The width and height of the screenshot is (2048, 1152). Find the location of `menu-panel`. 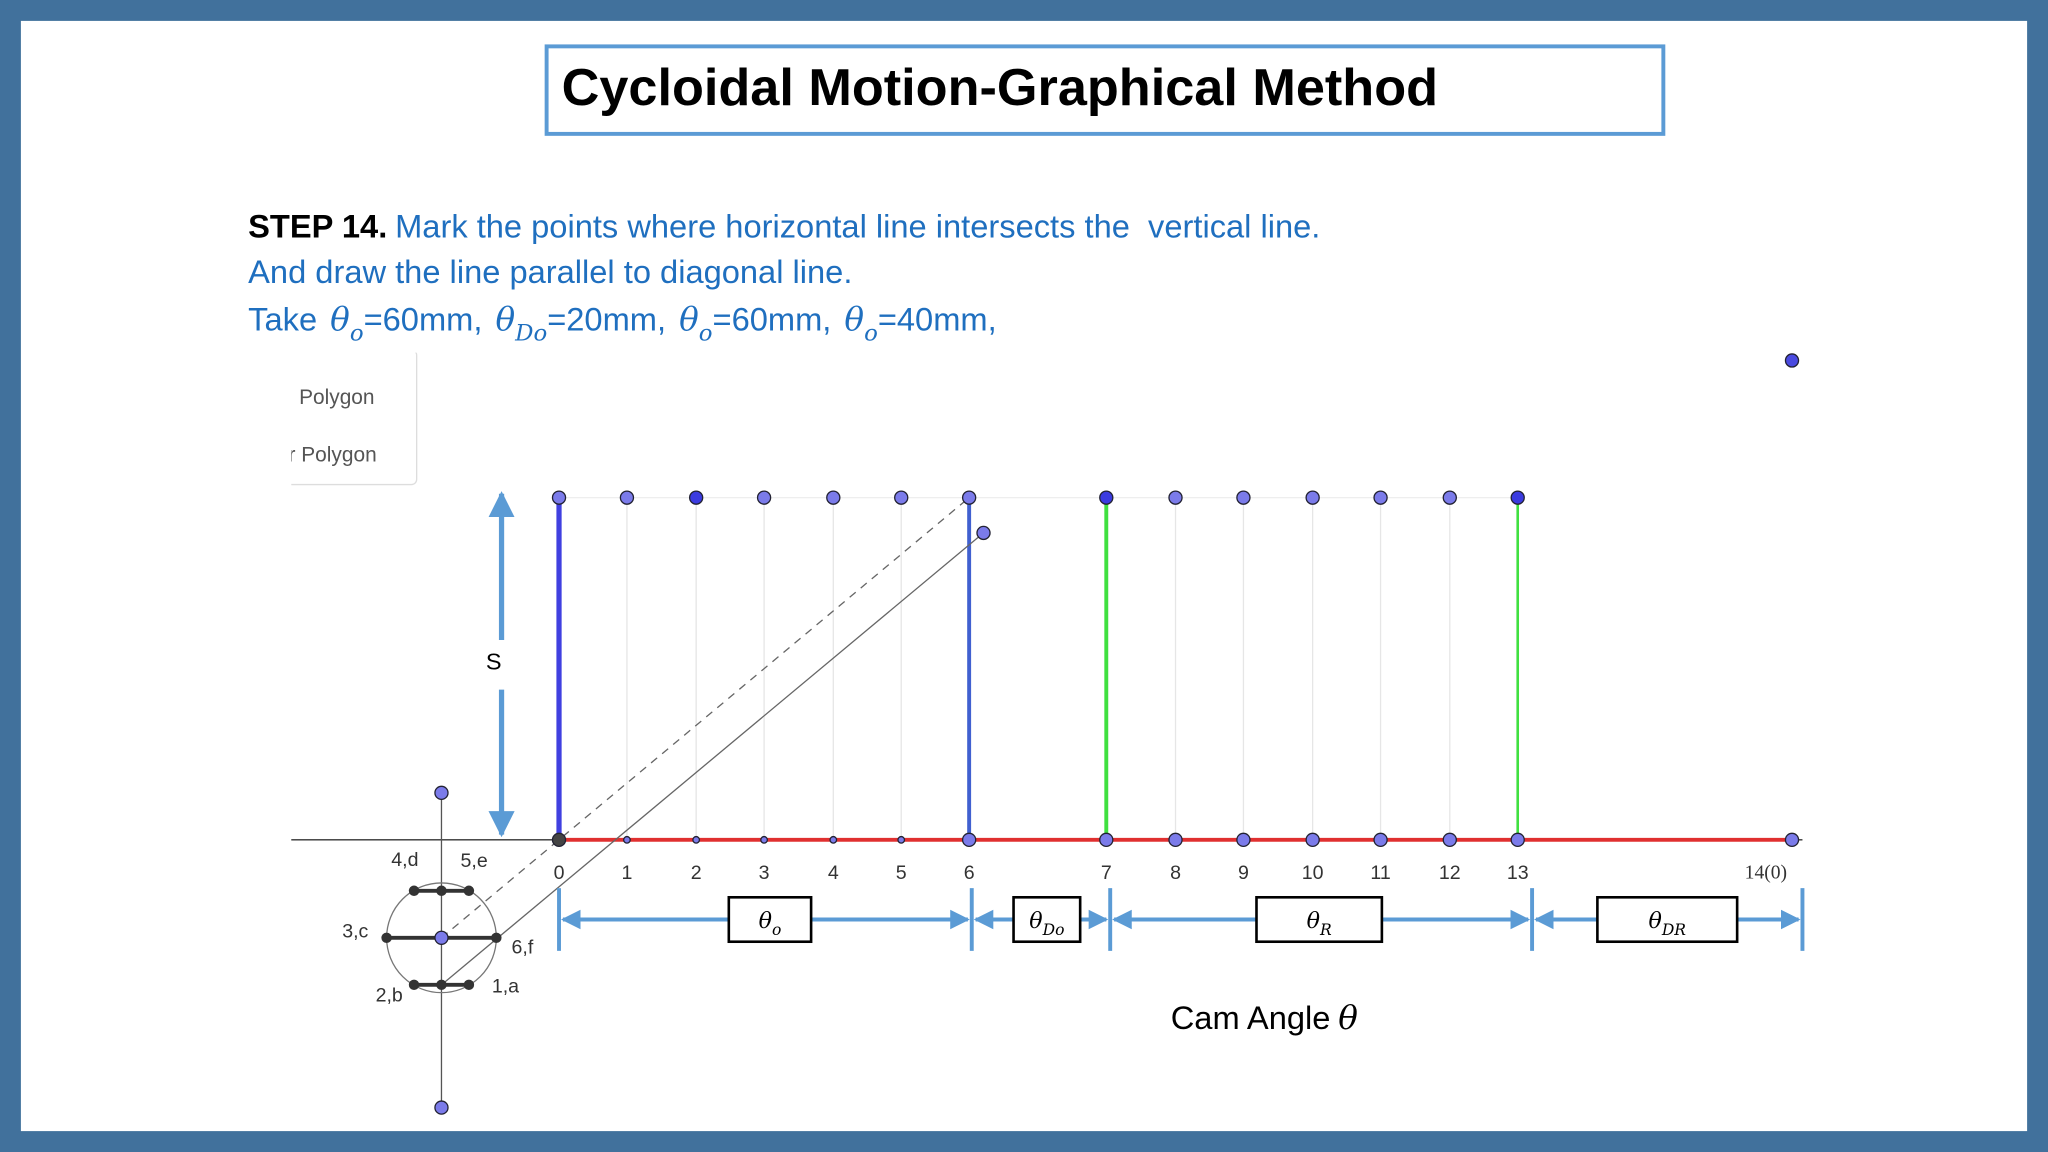

menu-panel is located at coordinates (354, 419).